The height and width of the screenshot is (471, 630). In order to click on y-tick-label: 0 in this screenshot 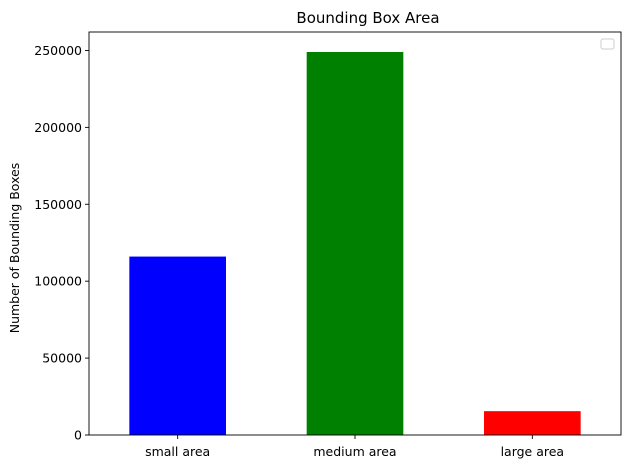, I will do `click(78, 435)`.